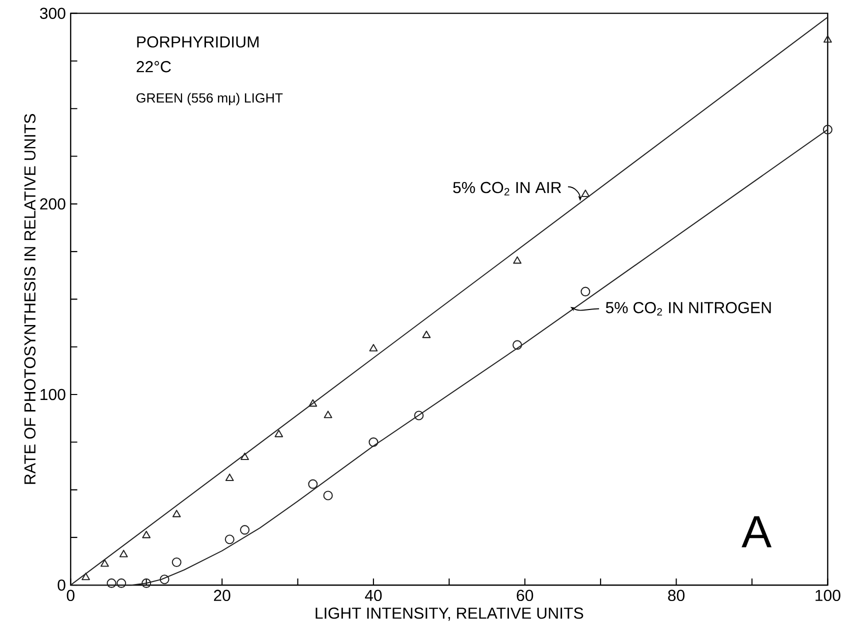  I want to click on x-tick-label: 100, so click(828, 596).